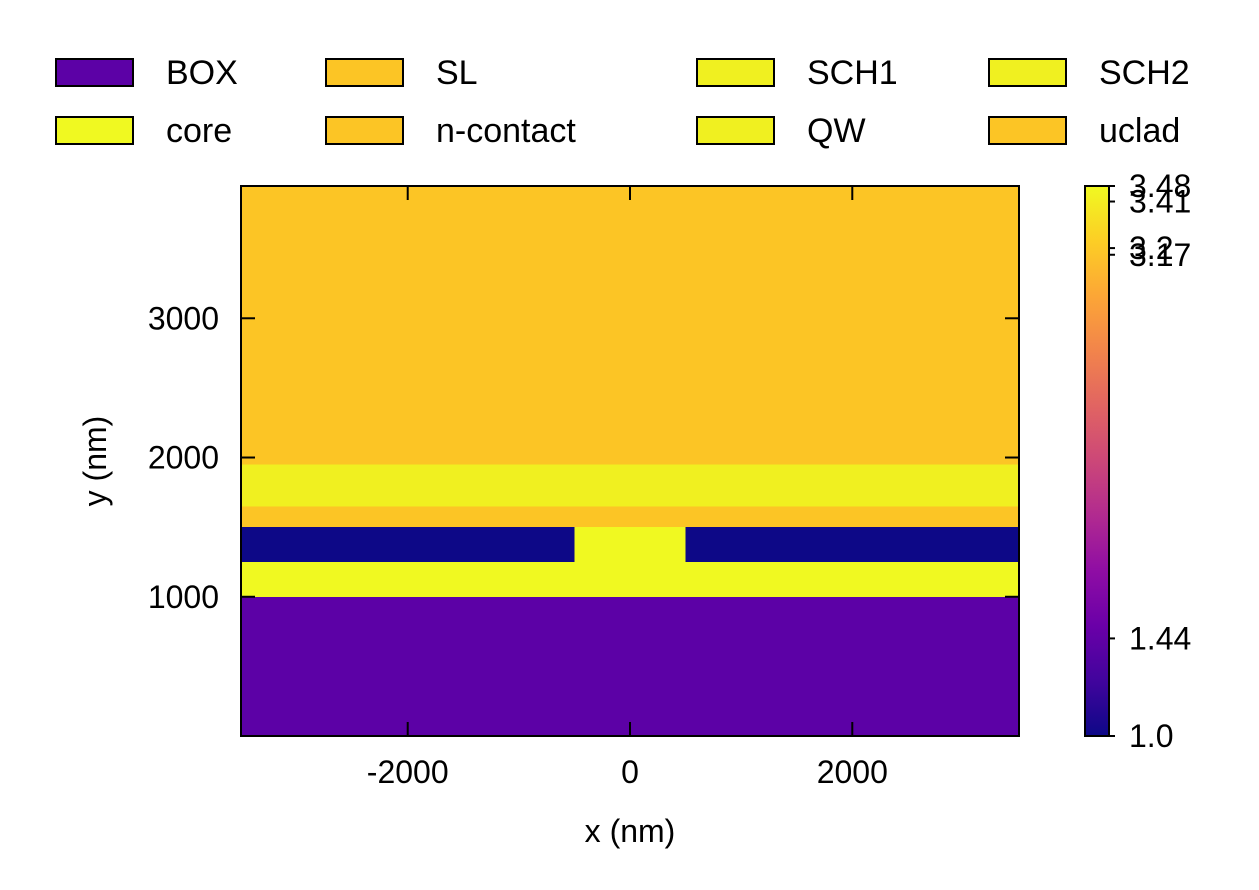  Describe the element at coordinates (408, 772) in the screenshot. I see `x-tick-label: -2000` at that location.